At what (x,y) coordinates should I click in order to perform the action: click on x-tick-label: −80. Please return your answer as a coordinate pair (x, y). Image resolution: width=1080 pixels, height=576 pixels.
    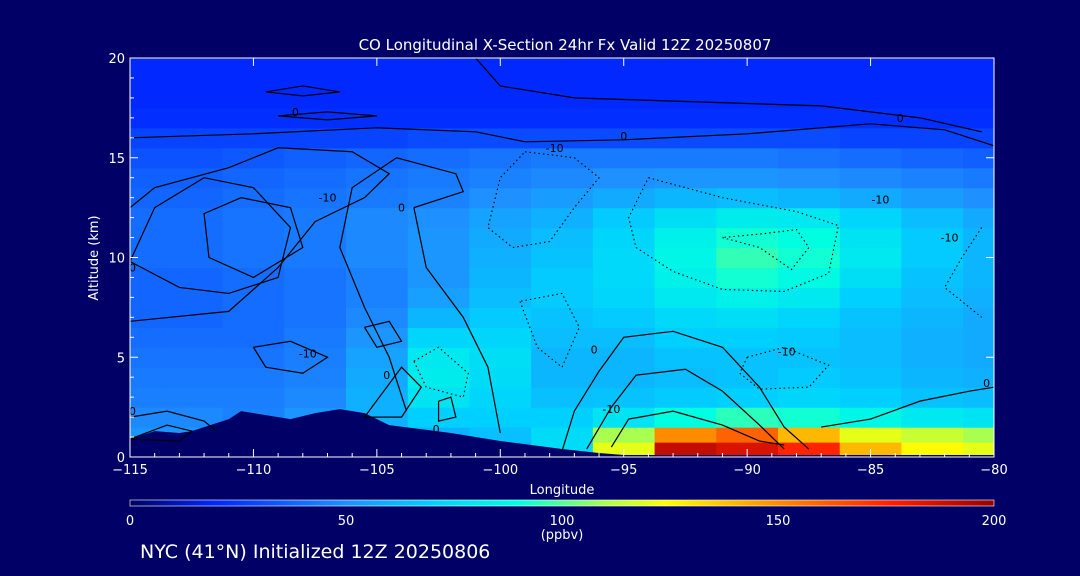
    Looking at the image, I should click on (993, 470).